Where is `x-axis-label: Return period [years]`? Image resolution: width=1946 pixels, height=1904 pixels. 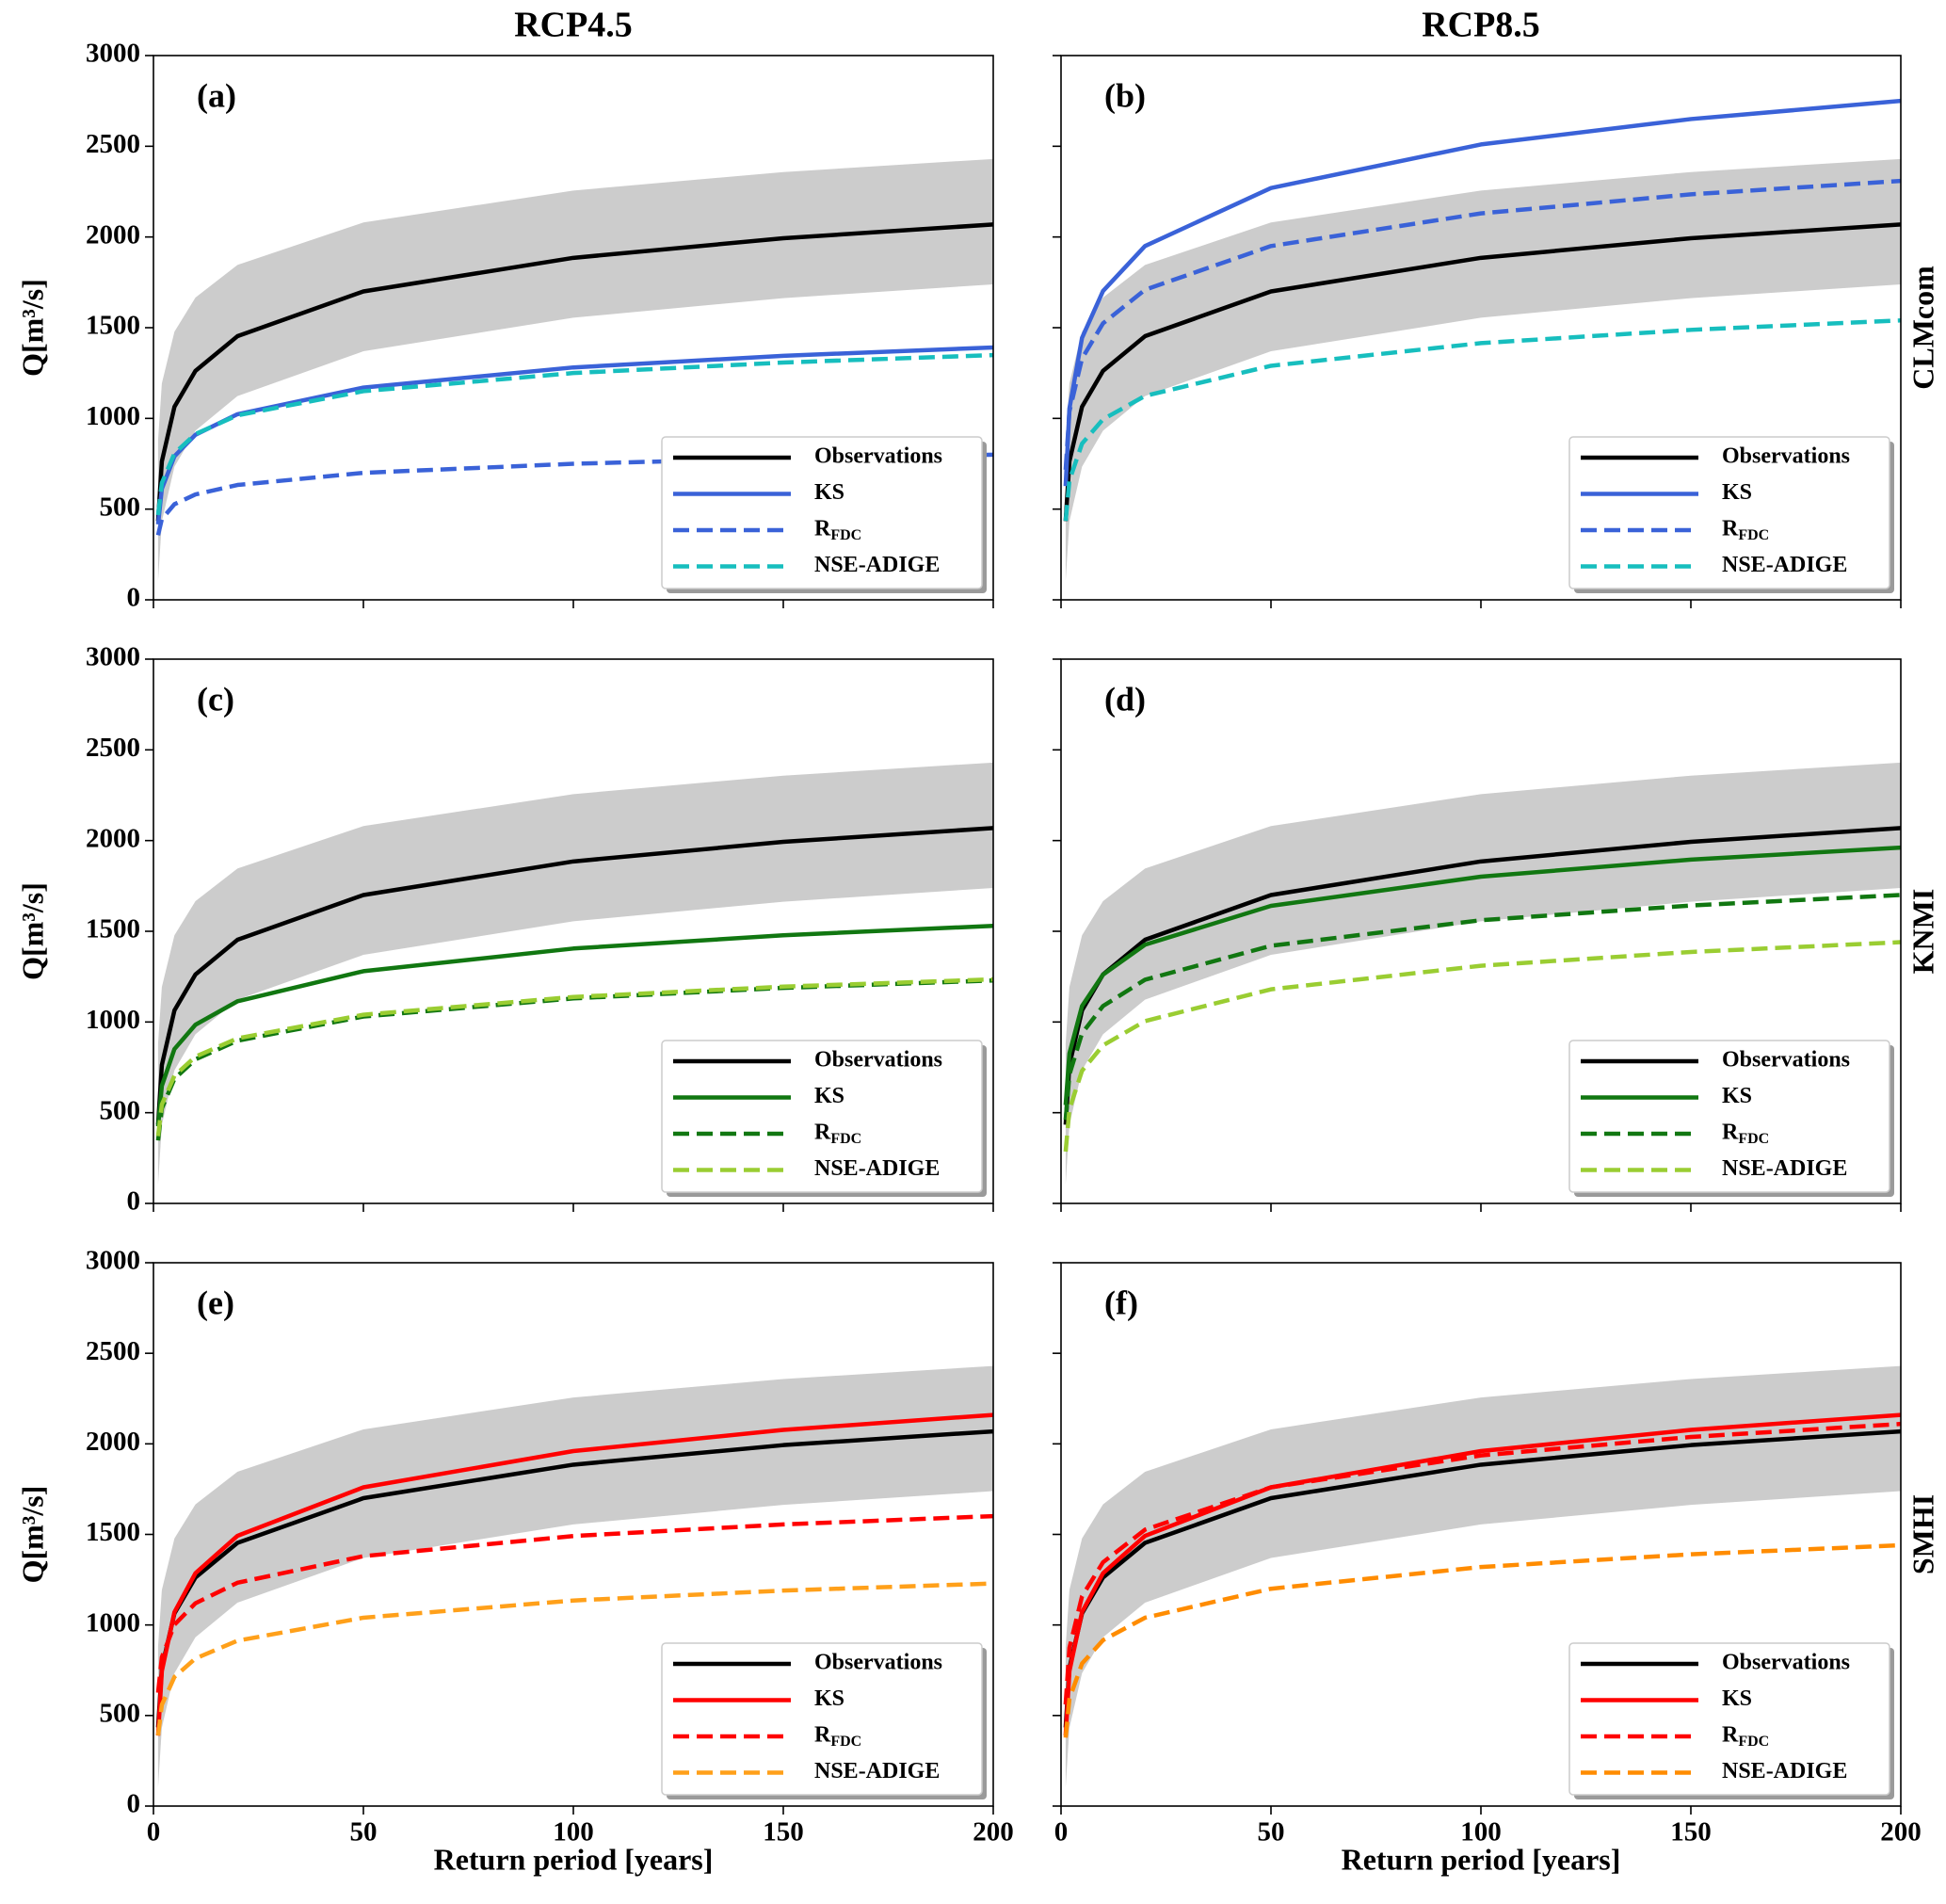
x-axis-label: Return period [years] is located at coordinates (574, 1859).